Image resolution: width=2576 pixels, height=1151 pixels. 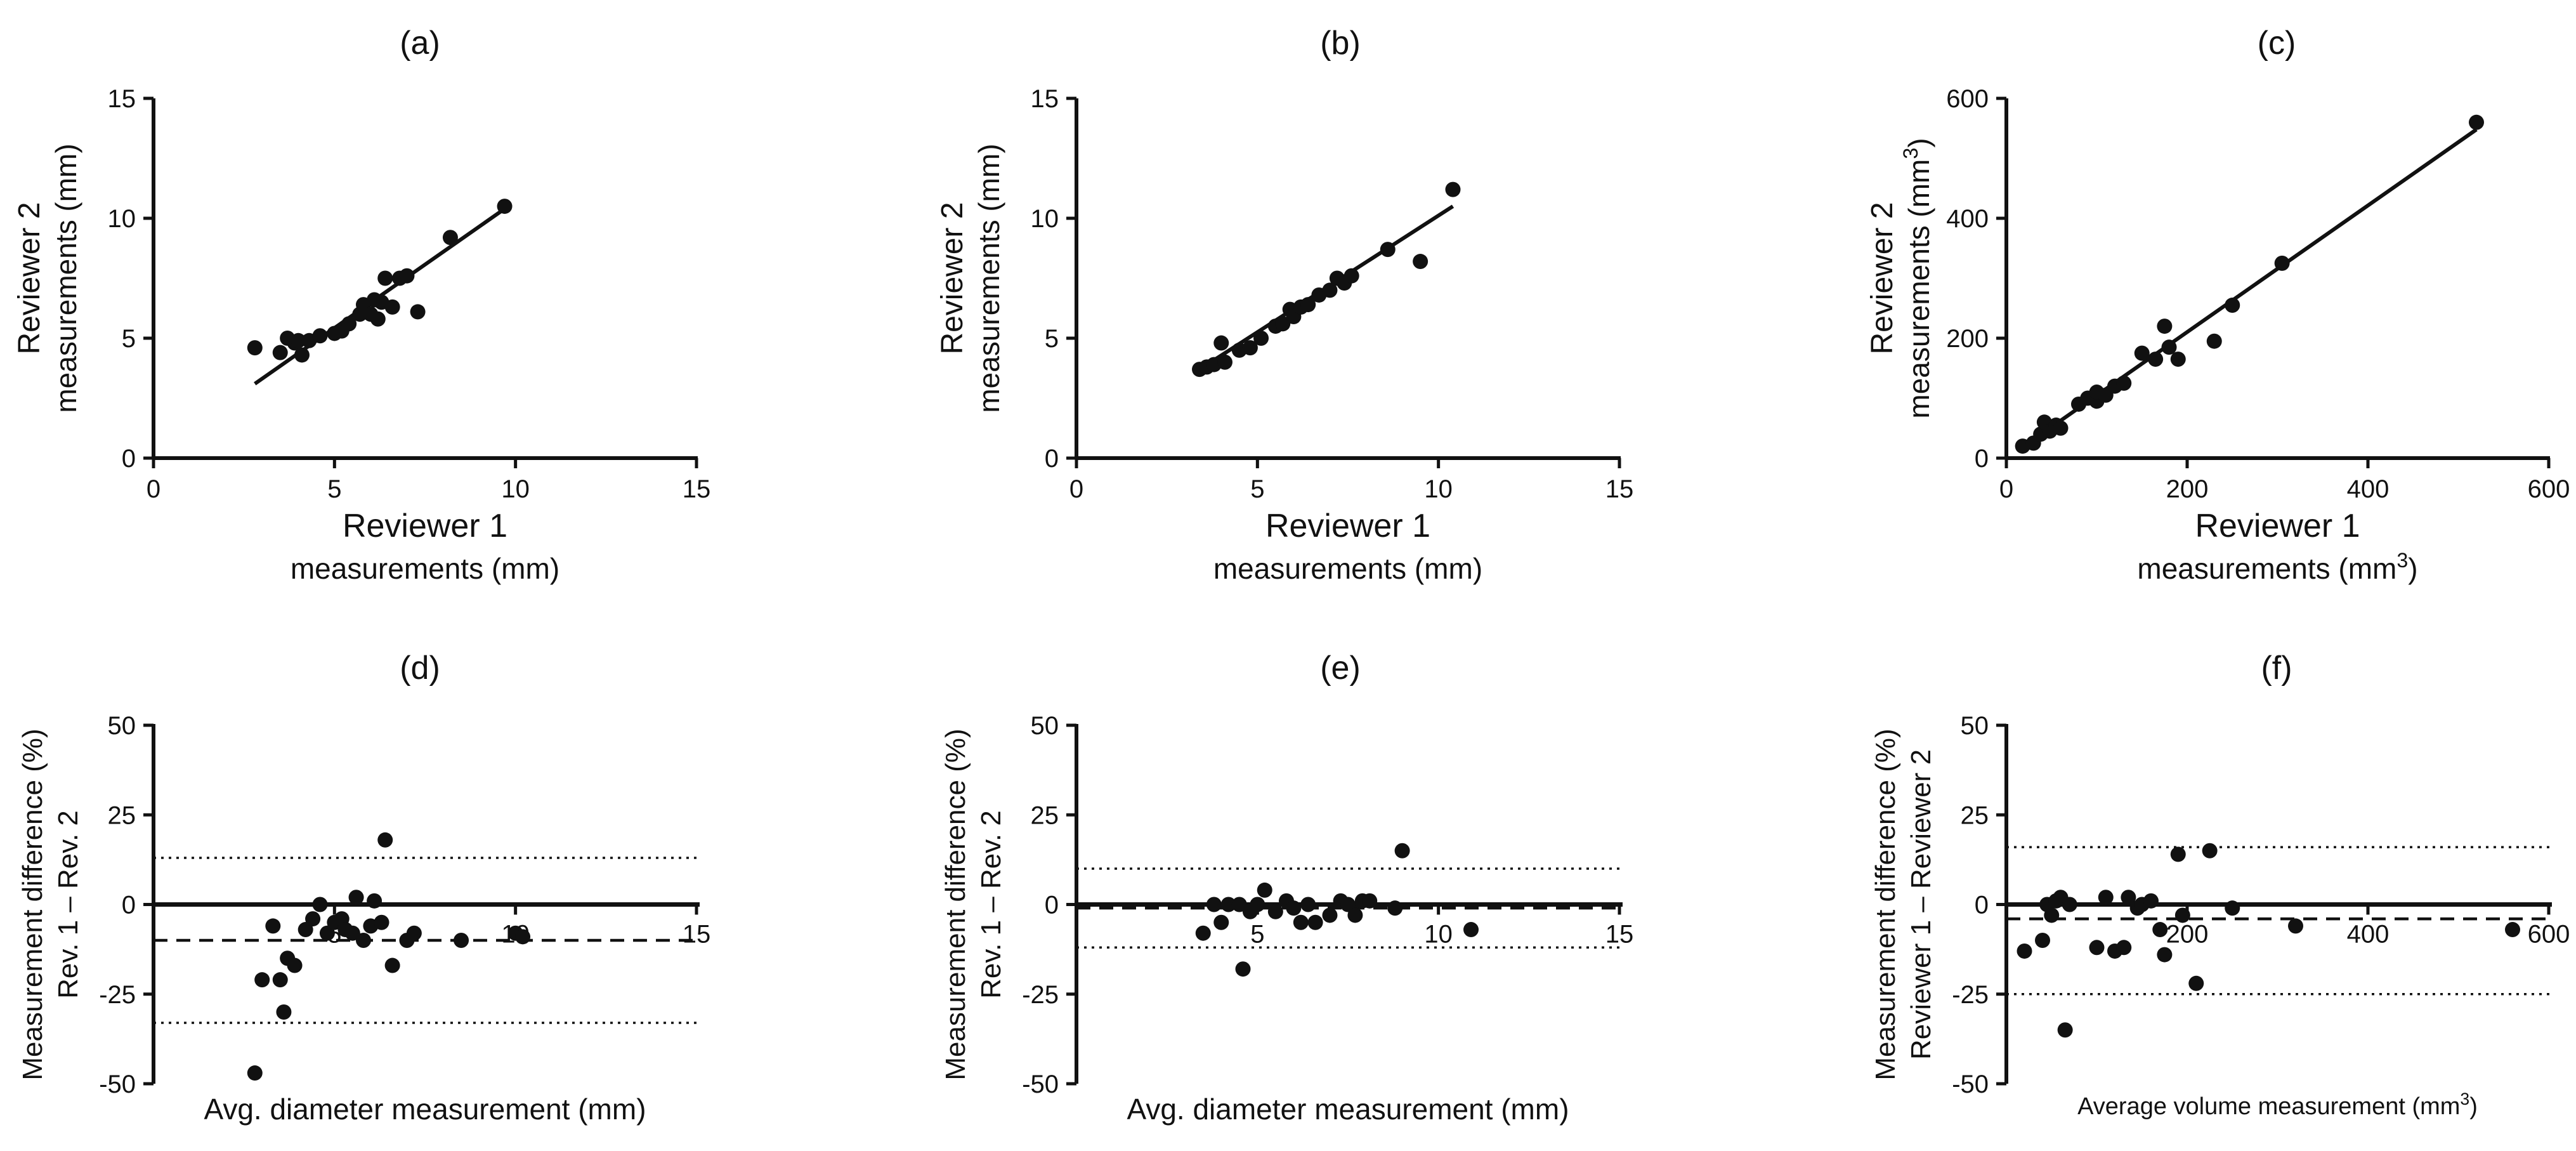 I want to click on x-tick-label: 600, so click(x=2549, y=489).